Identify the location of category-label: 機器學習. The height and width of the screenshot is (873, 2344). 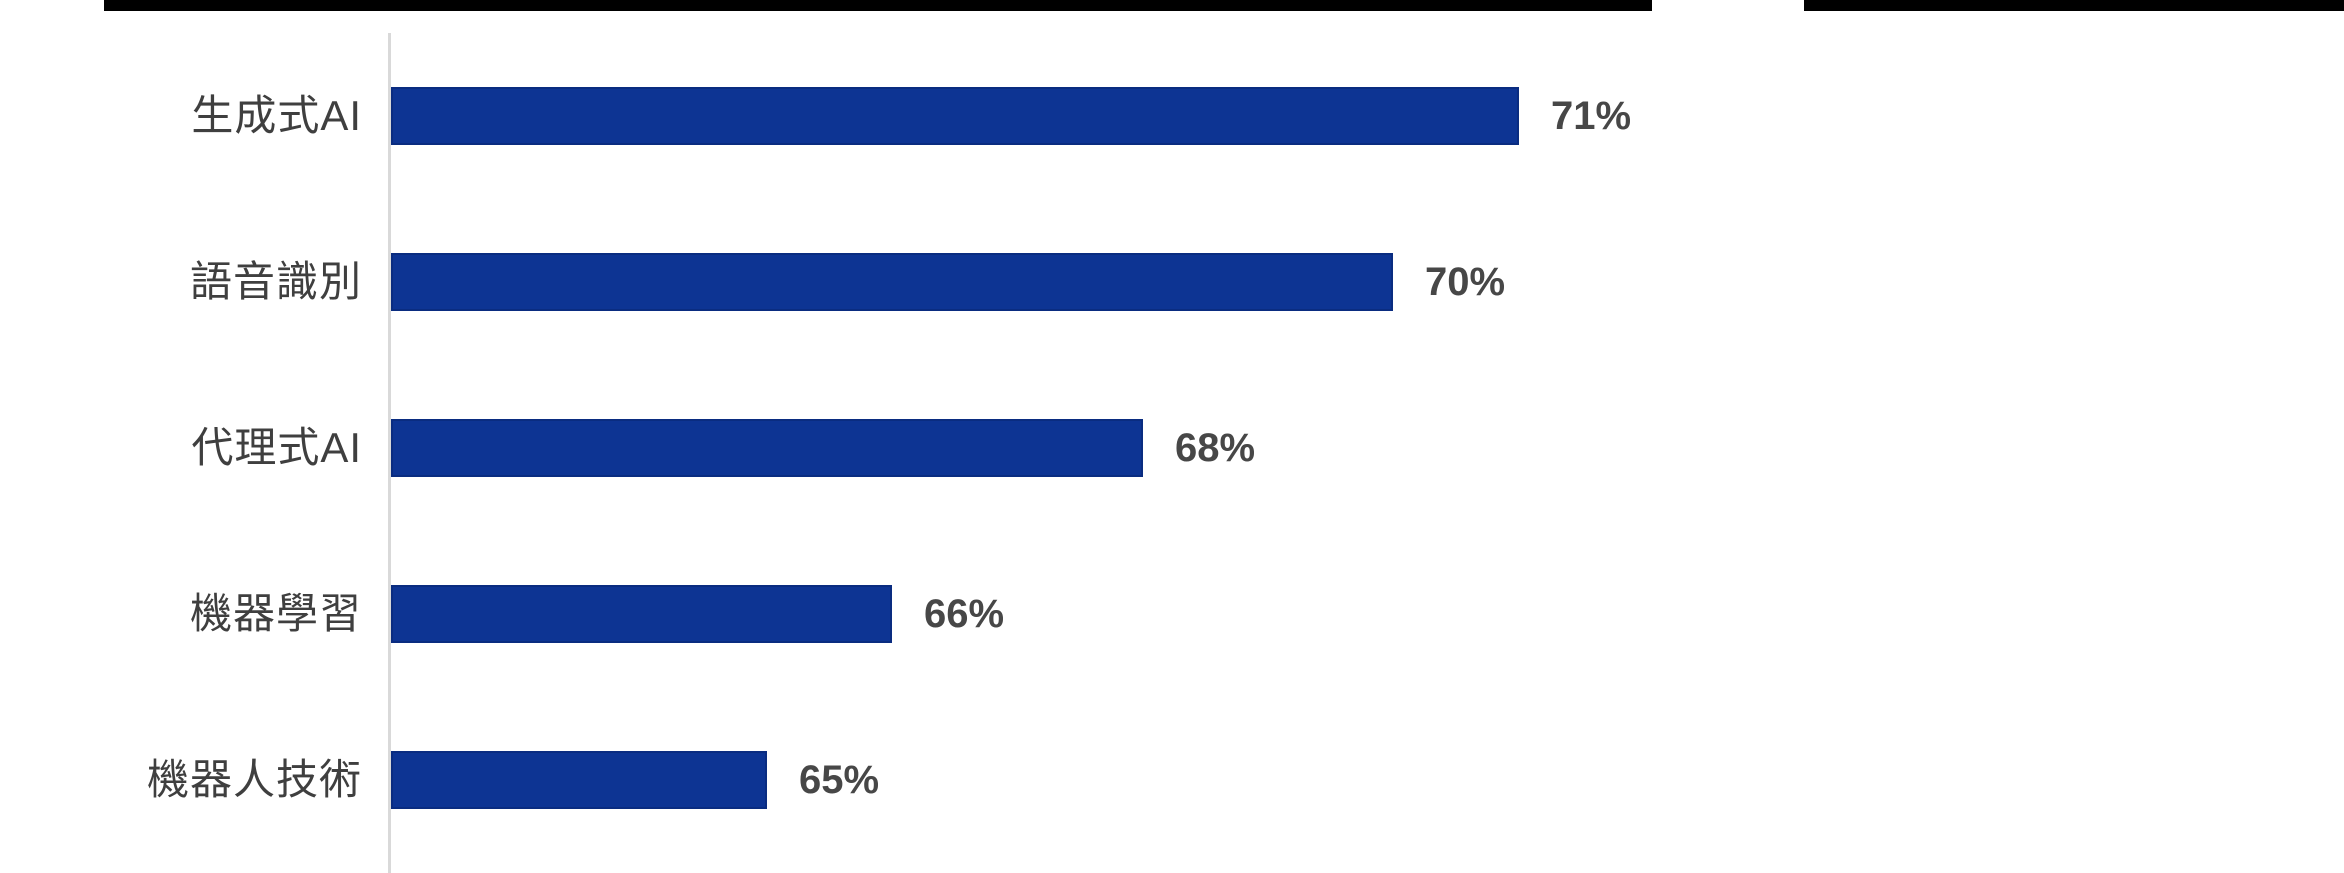
(275, 613).